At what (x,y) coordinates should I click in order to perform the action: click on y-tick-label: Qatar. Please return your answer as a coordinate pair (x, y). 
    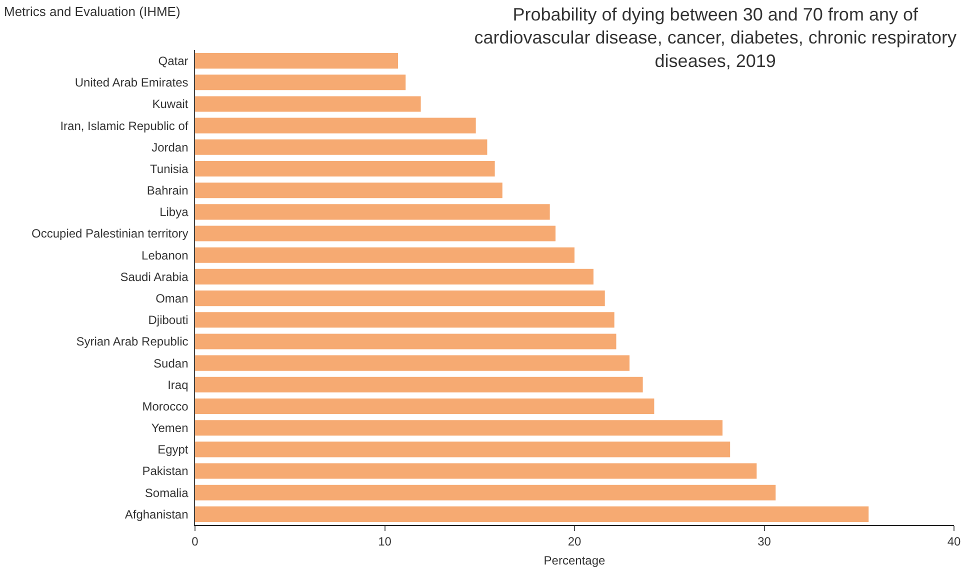
    Looking at the image, I should click on (175, 61).